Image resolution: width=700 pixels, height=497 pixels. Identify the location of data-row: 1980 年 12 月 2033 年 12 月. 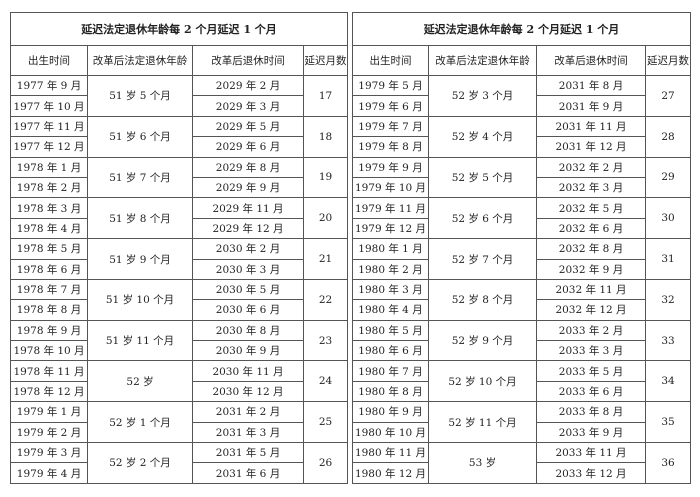
(521, 473).